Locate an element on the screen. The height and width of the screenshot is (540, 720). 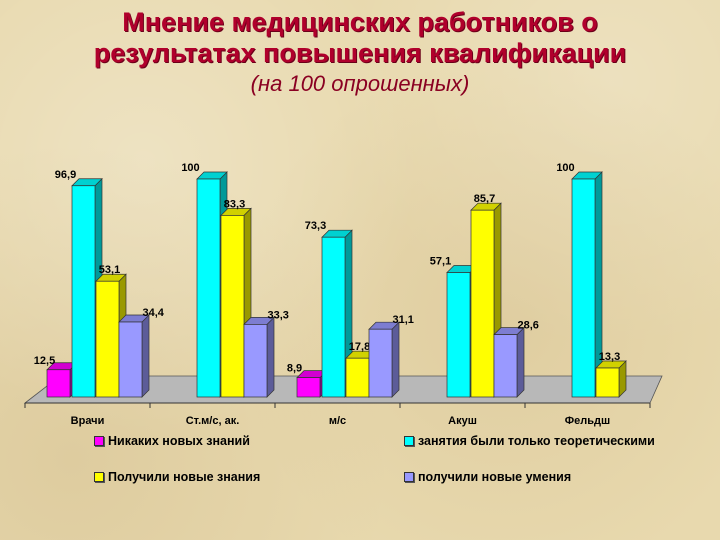
x-tick-label: Ст.м/с, ак. is located at coordinates (213, 421).